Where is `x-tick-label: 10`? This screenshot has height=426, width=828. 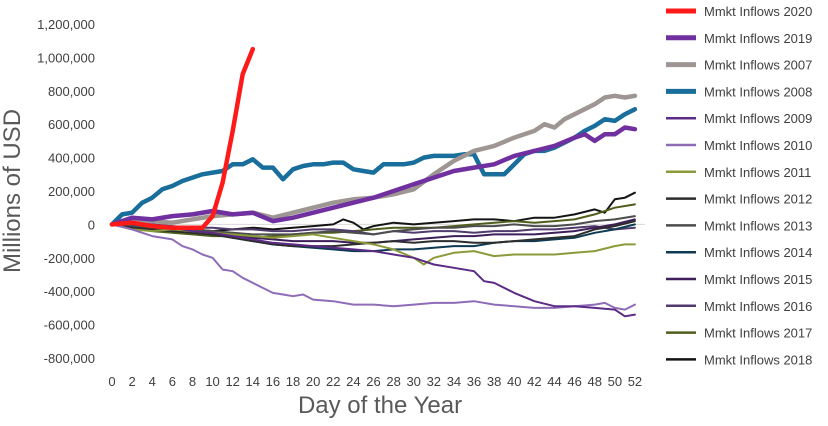 x-tick-label: 10 is located at coordinates (212, 381).